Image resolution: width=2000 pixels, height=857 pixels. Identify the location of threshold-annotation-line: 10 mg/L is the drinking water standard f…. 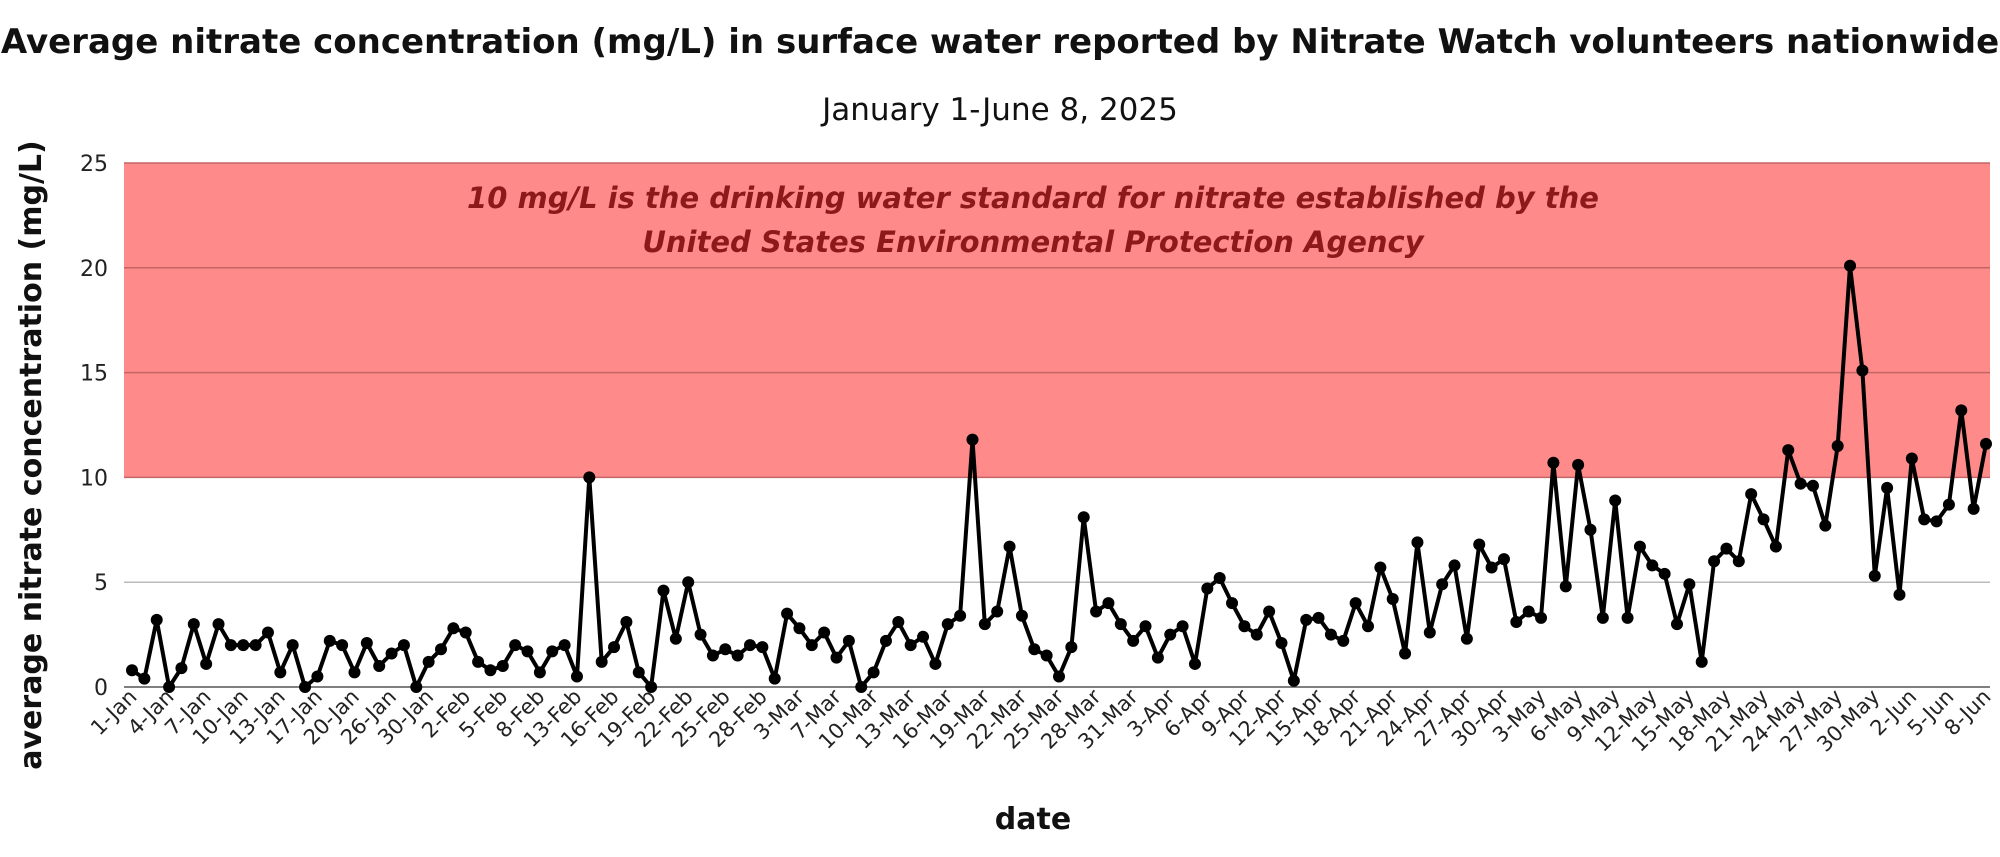
(1033, 198).